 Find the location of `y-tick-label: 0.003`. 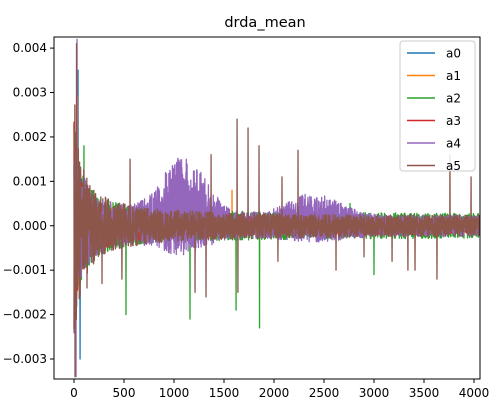

y-tick-label: 0.003 is located at coordinates (30, 93).